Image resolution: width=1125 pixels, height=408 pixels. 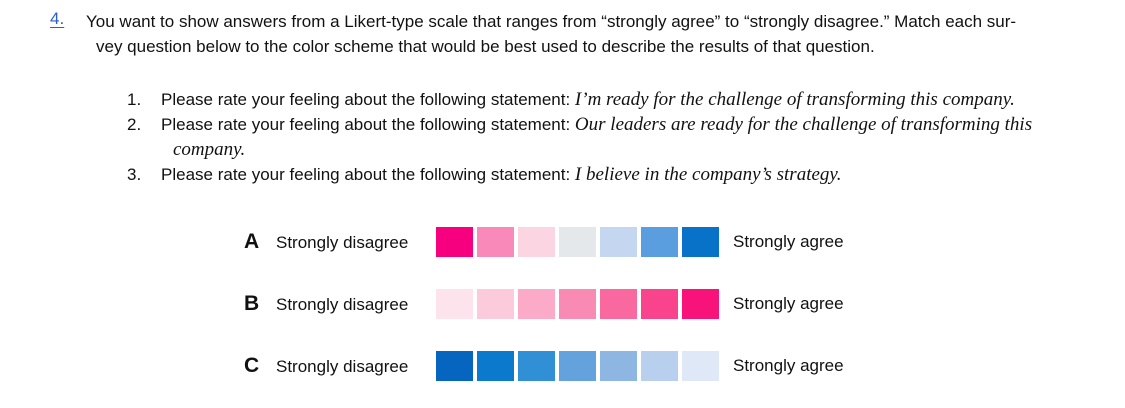 What do you see at coordinates (252, 365) in the screenshot?
I see `scheme-letter: C` at bounding box center [252, 365].